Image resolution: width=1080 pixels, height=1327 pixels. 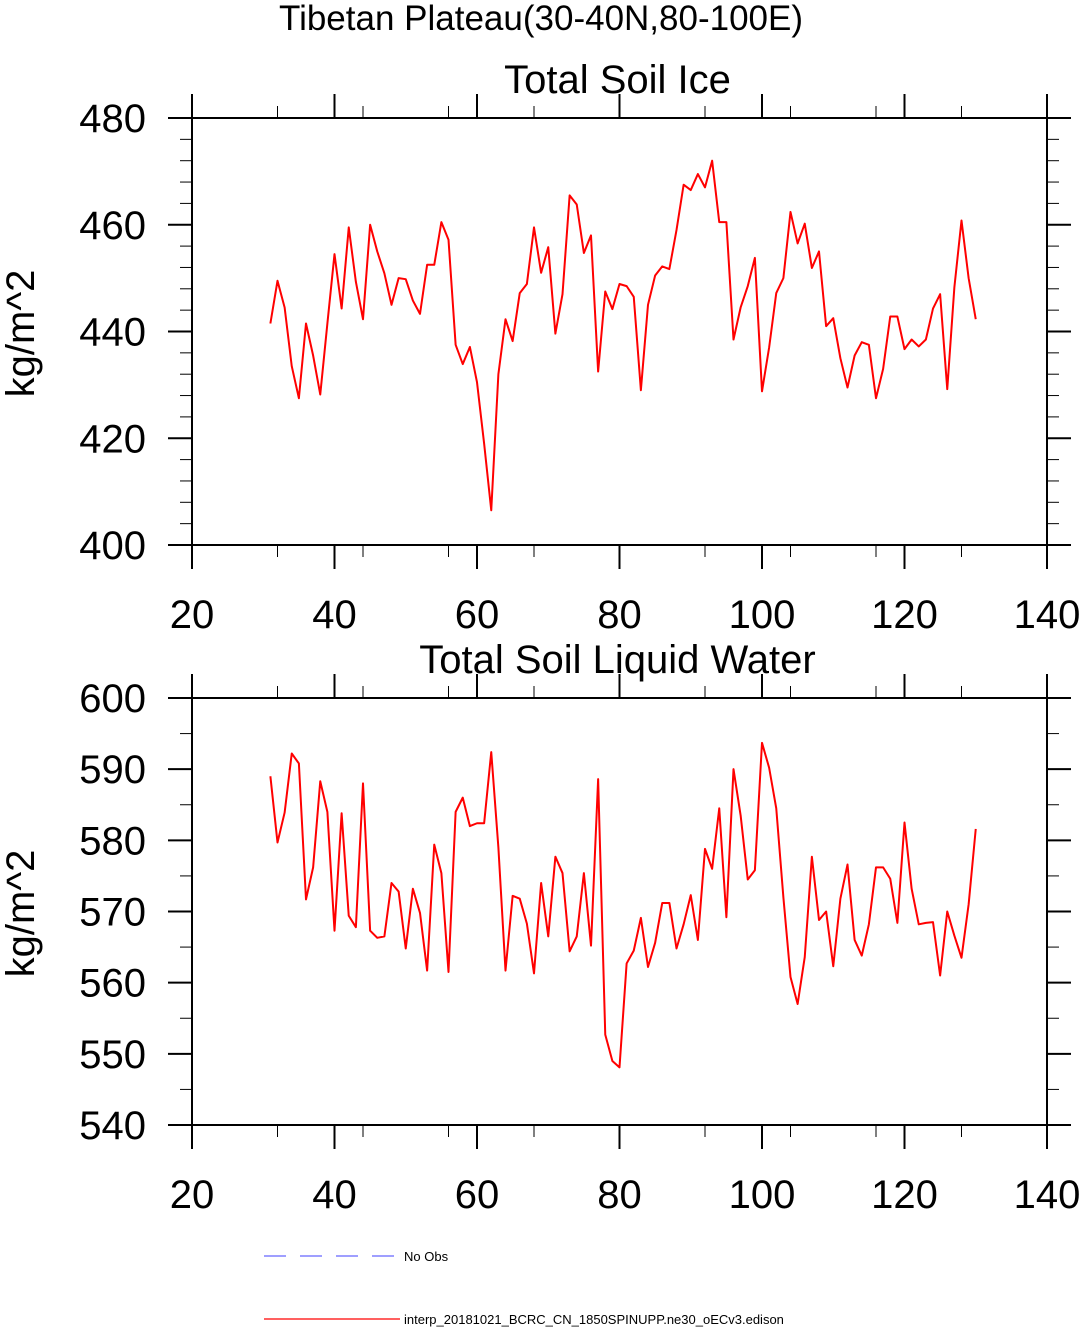 I want to click on y-tick-label: 420, so click(x=112, y=439).